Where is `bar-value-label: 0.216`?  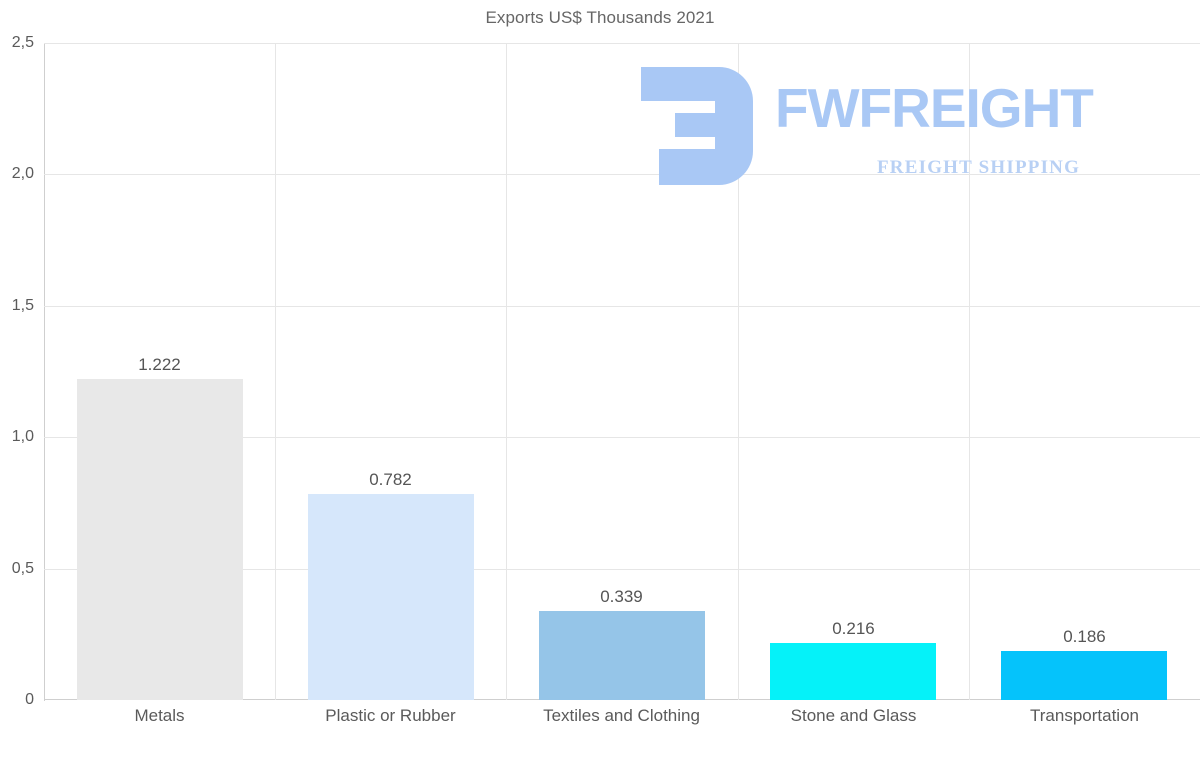
bar-value-label: 0.216 is located at coordinates (853, 628).